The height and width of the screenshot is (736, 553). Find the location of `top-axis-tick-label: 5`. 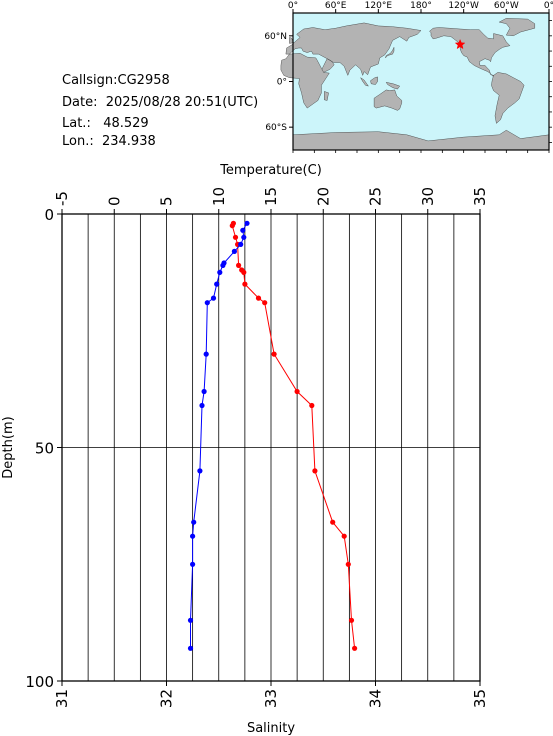

top-axis-tick-label: 5 is located at coordinates (167, 201).